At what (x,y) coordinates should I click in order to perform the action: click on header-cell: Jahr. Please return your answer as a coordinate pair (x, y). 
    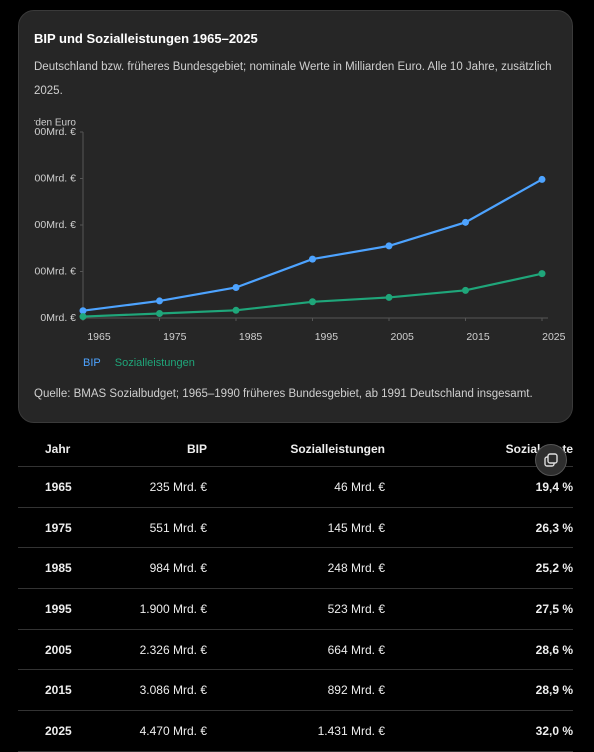
    Looking at the image, I should click on (58, 449).